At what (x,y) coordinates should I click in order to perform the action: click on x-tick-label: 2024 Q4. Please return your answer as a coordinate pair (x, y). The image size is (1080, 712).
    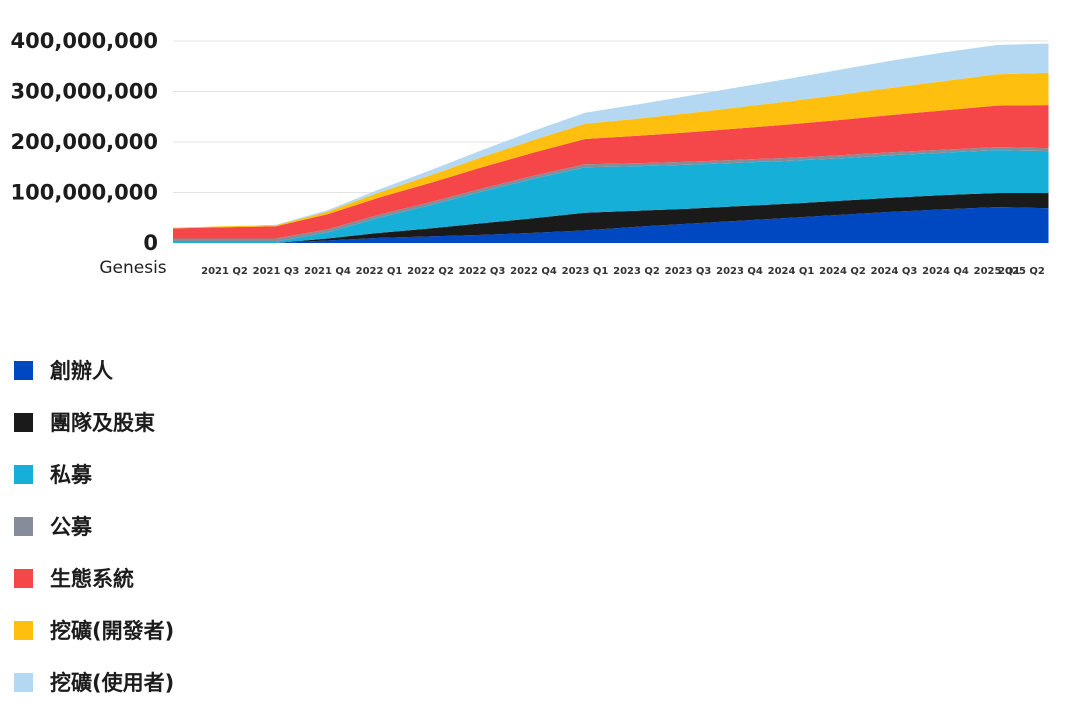
    Looking at the image, I should click on (945, 271).